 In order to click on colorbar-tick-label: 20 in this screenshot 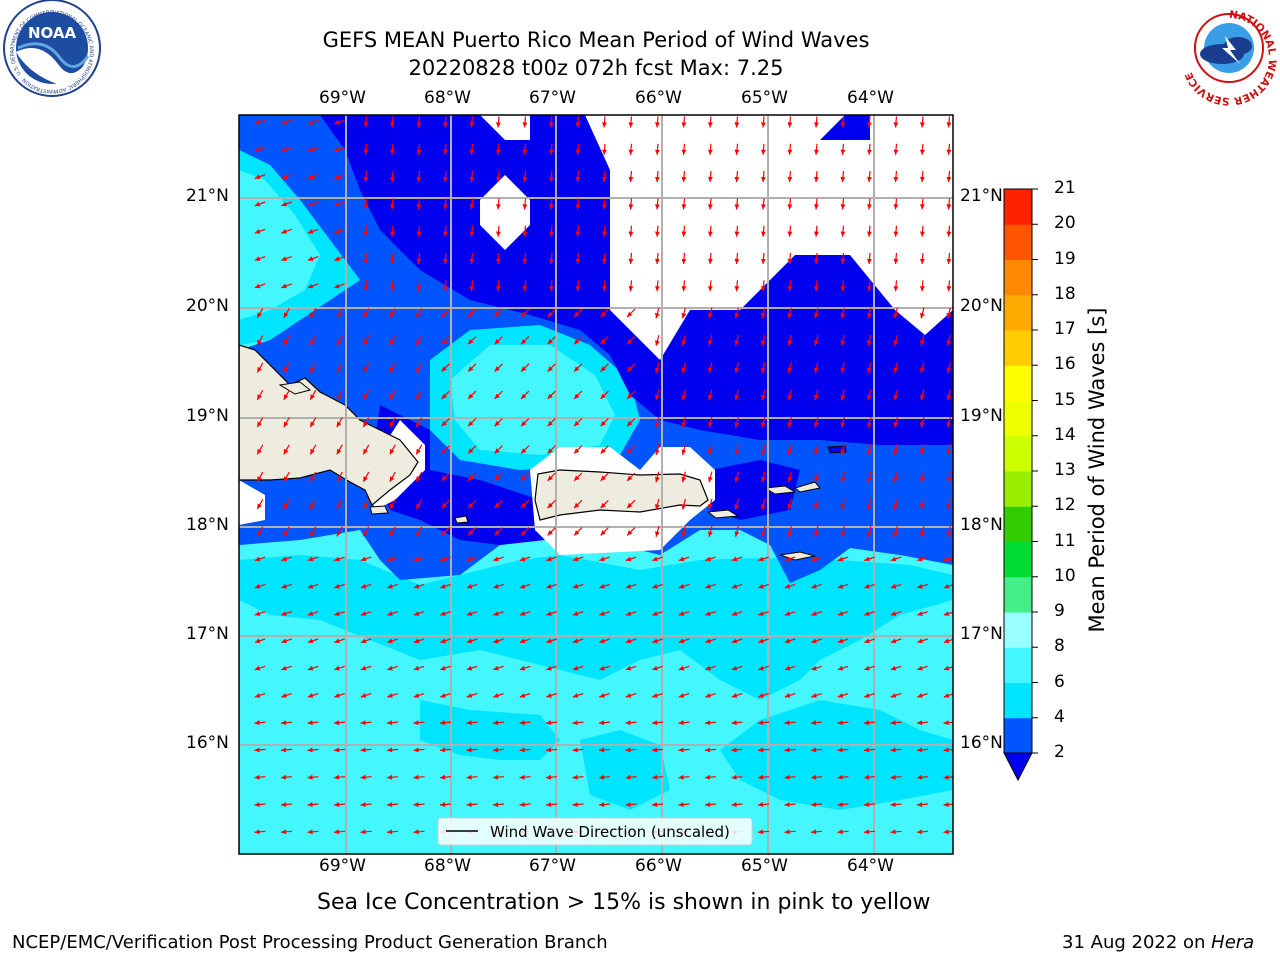, I will do `click(1065, 223)`.